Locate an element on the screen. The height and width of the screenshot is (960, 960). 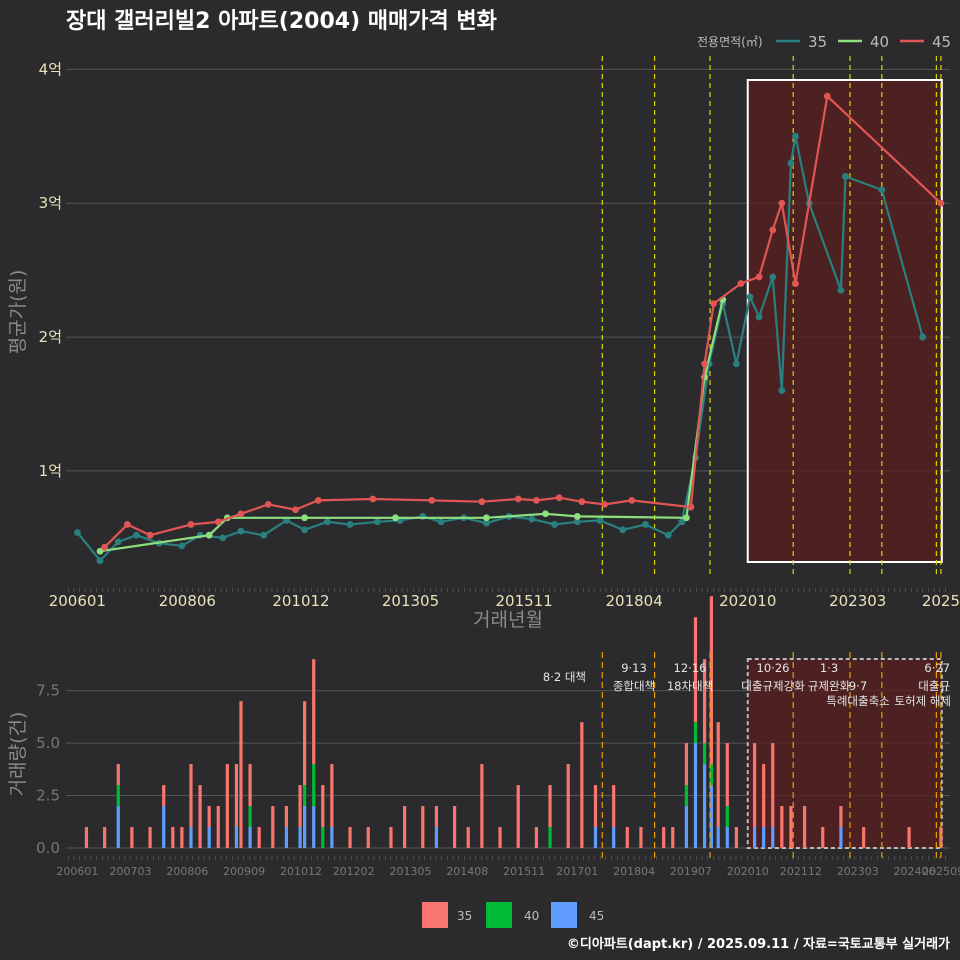
policy-annotation: 18차대책 is located at coordinates (690, 686).